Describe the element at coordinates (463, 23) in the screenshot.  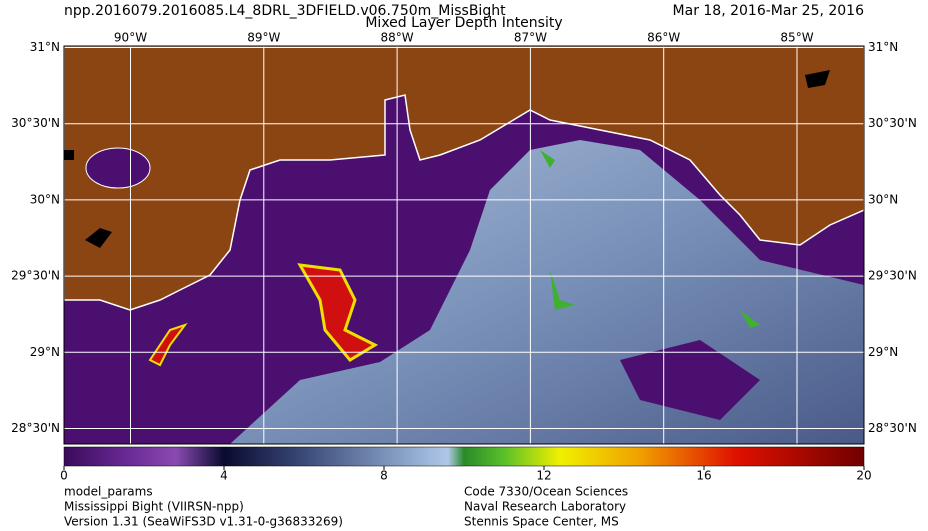
I see `map-title: Mixed Layer Depth Intensity` at that location.